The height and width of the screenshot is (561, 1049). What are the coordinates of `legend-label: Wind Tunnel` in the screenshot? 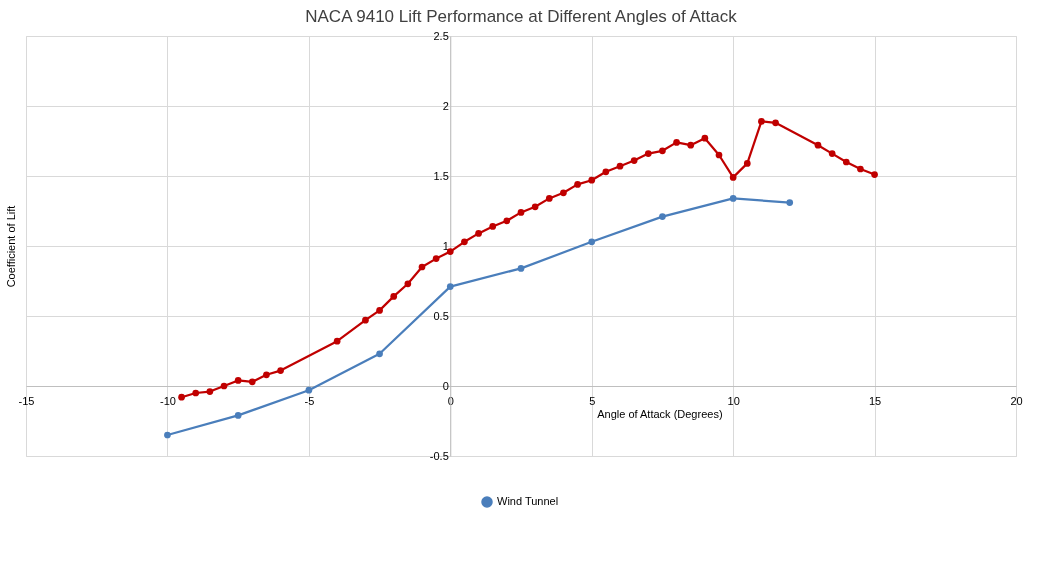 It's located at (528, 501).